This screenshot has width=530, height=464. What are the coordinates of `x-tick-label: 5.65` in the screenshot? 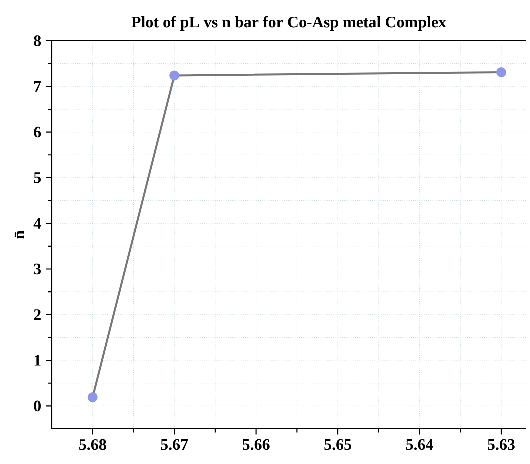 It's located at (338, 444).